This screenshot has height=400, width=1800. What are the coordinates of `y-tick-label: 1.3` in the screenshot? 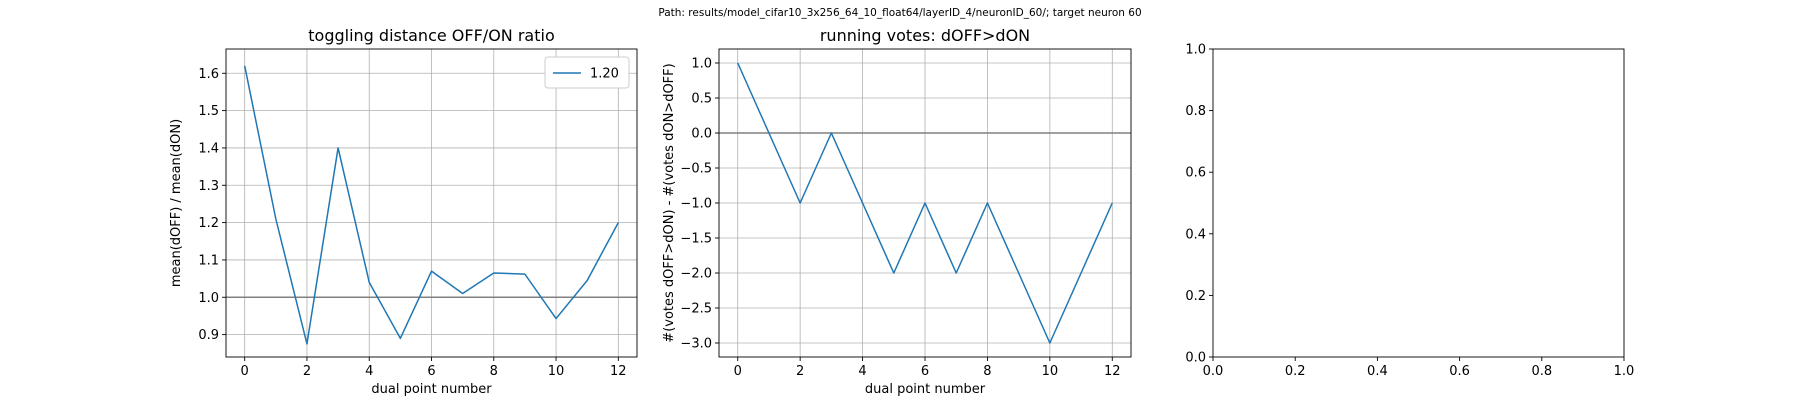 It's located at (208, 186).